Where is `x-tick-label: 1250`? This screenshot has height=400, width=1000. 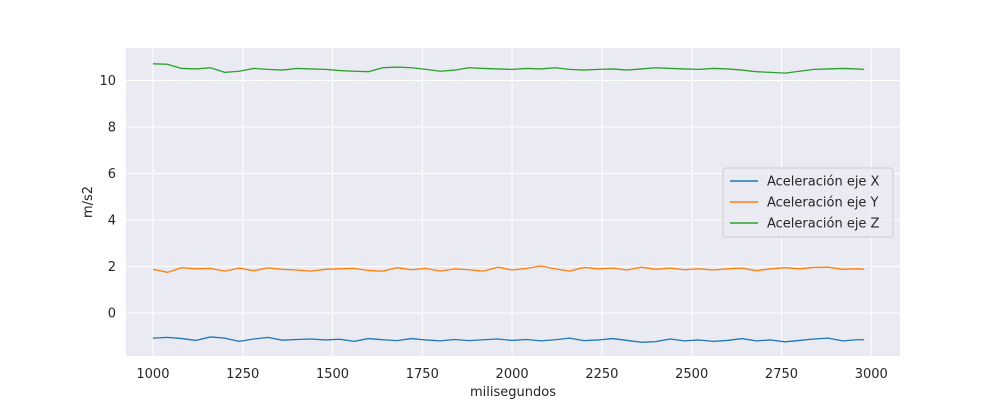
x-tick-label: 1250 is located at coordinates (242, 374).